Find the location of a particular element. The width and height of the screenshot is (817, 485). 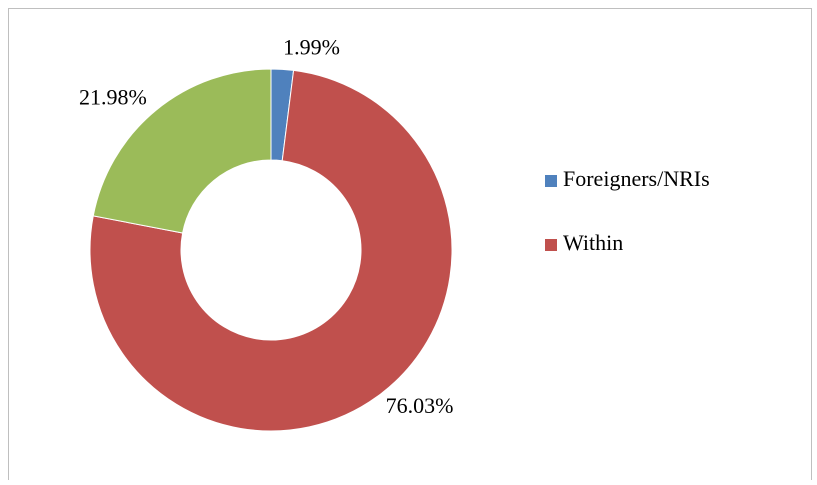

data-label: 76.03% is located at coordinates (420, 405).